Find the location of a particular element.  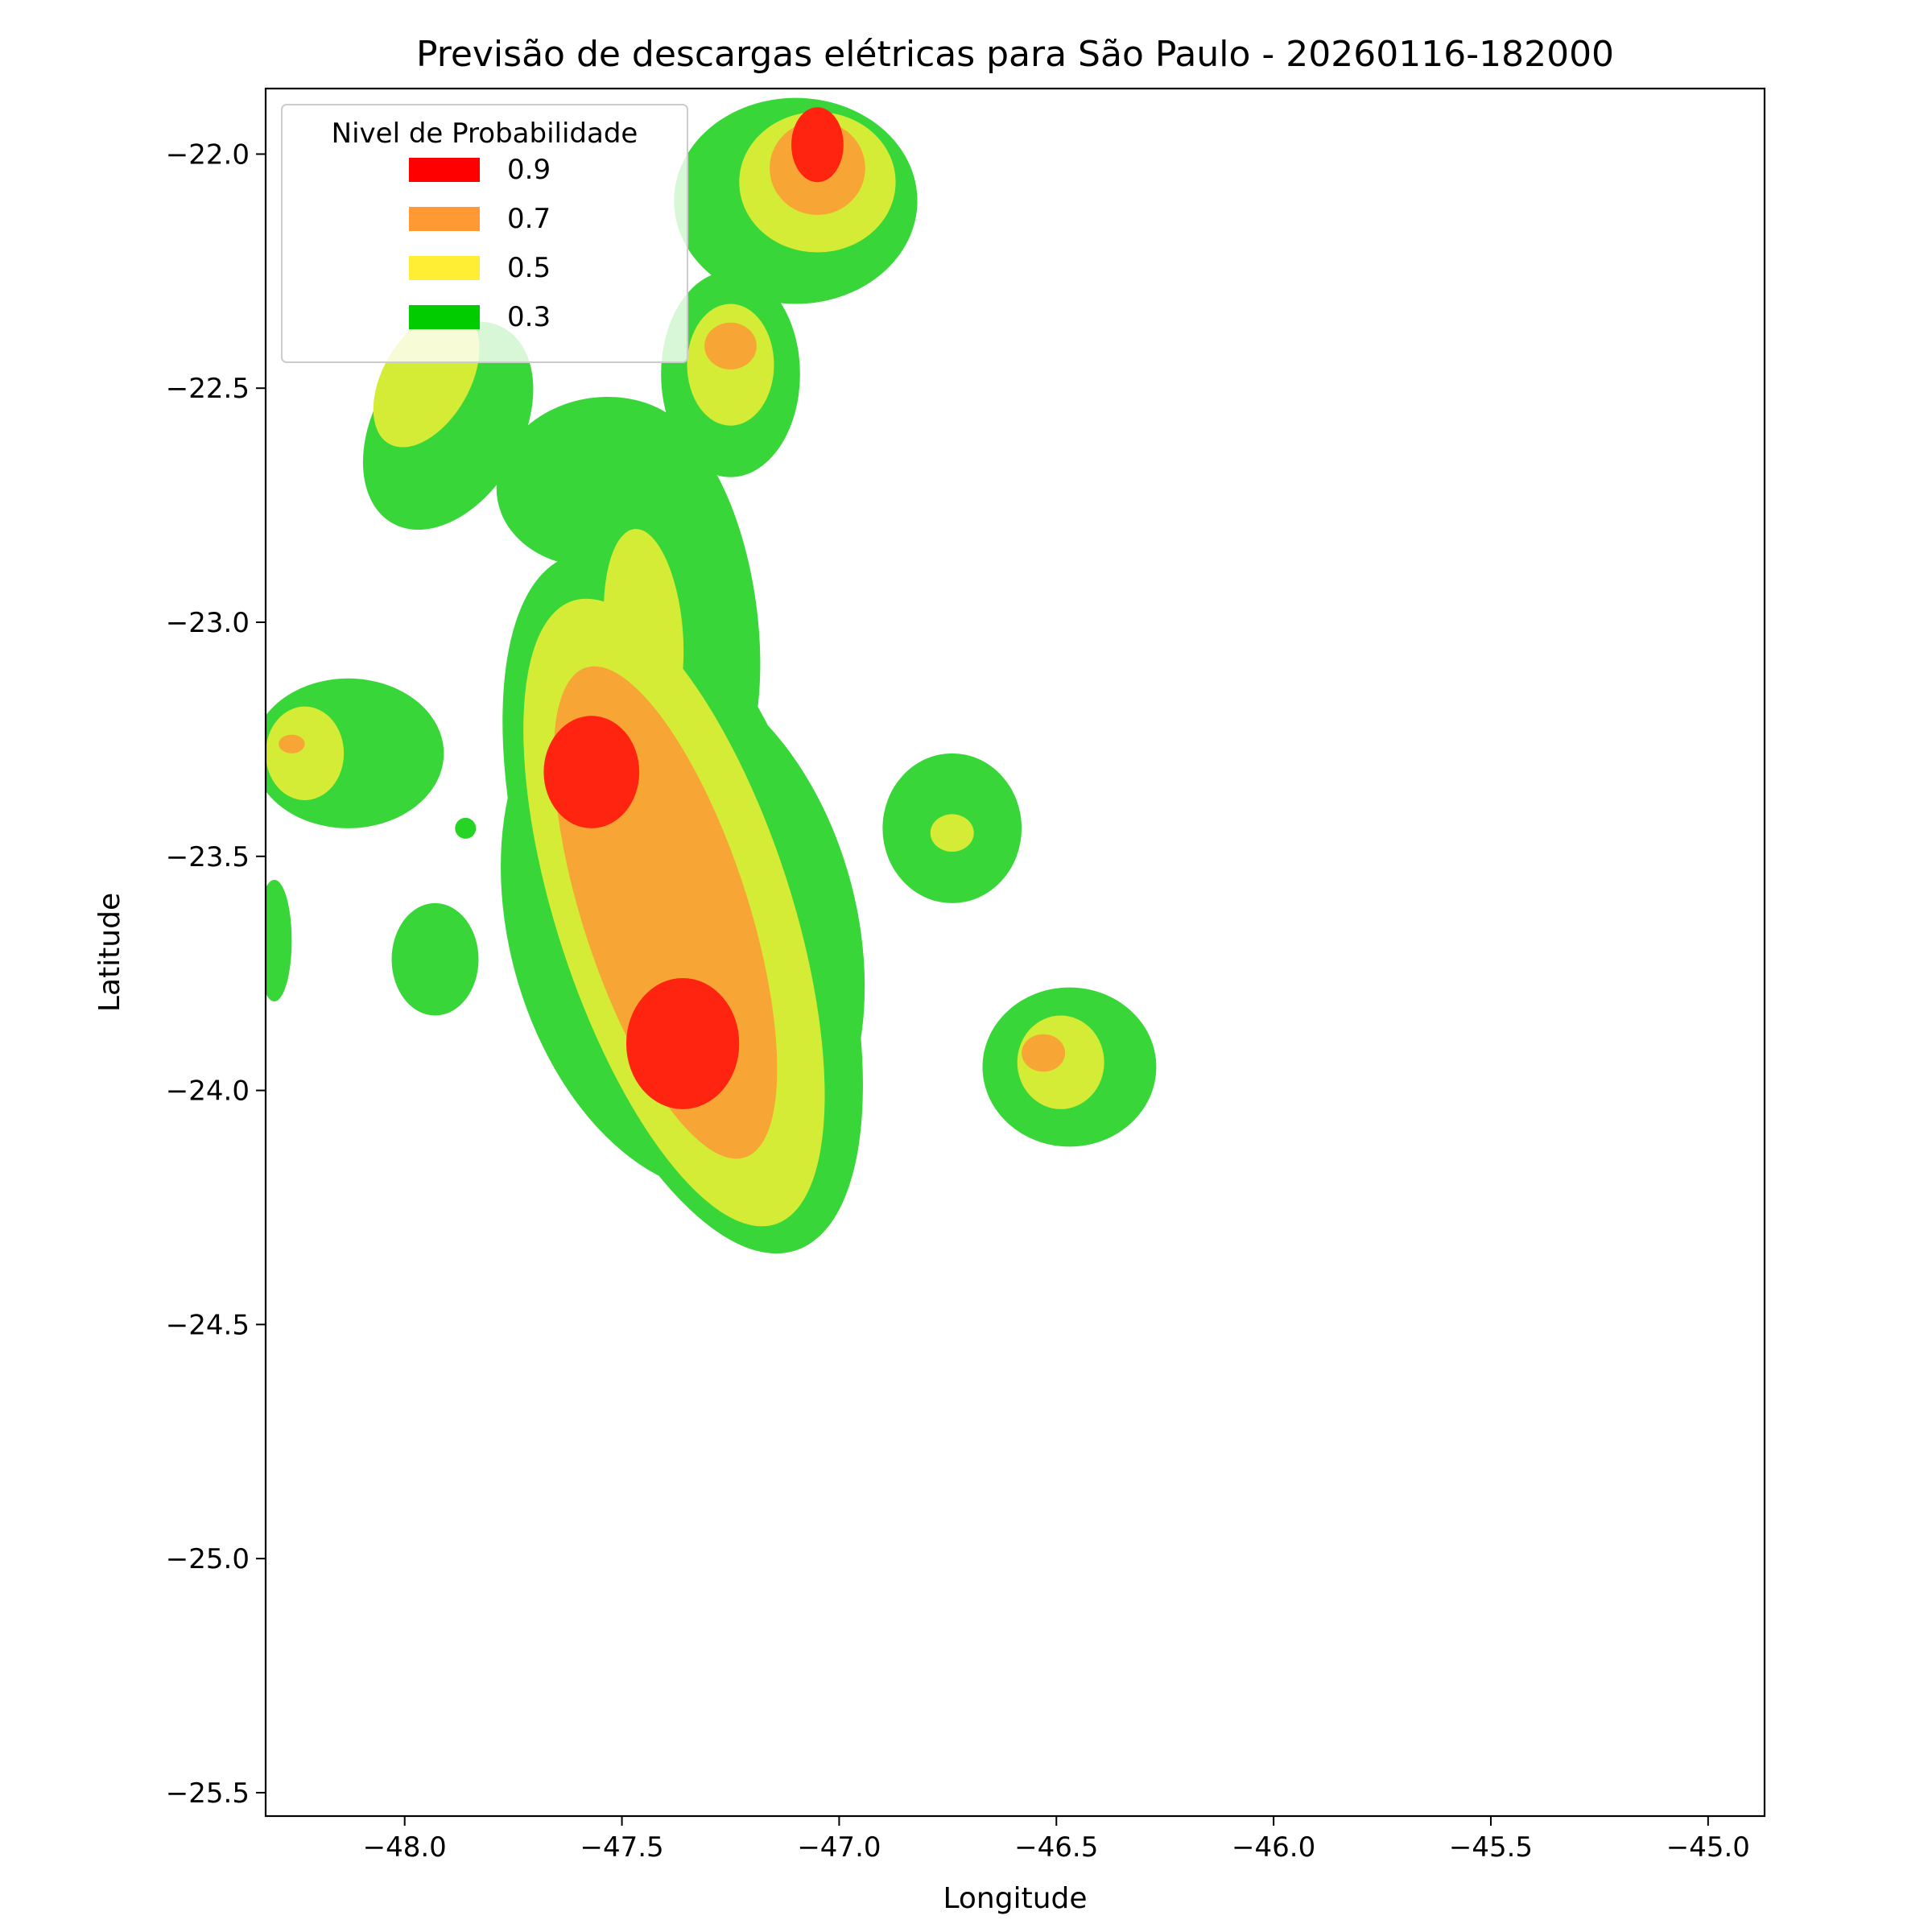

x-tick-label: −47.5 is located at coordinates (621, 1848).